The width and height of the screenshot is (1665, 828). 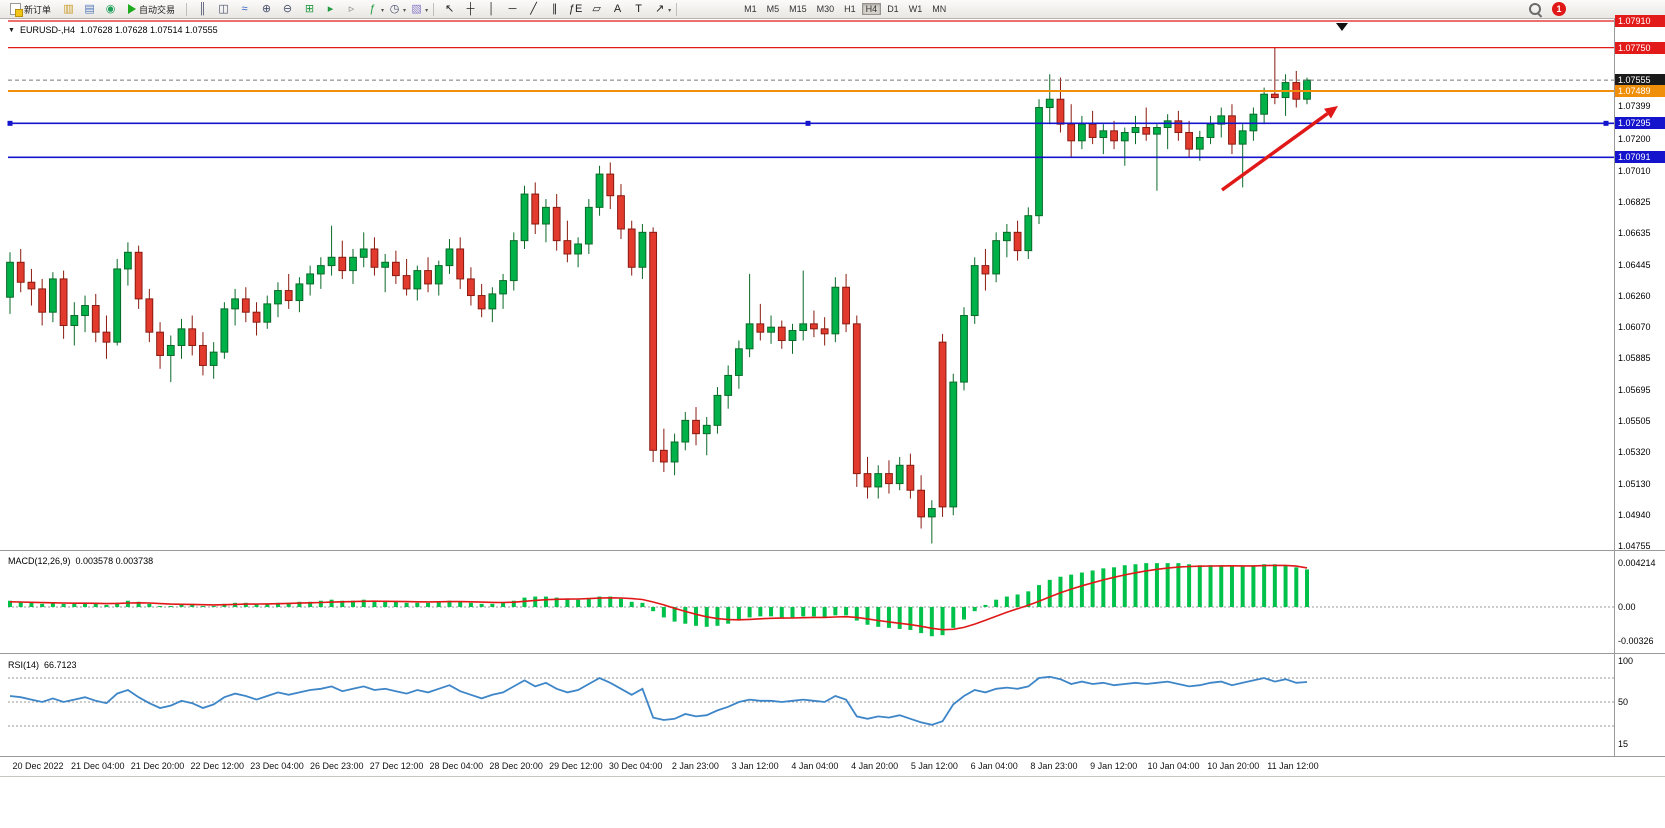 What do you see at coordinates (1634, 421) in the screenshot?
I see `price-tick-label: 1.05505` at bounding box center [1634, 421].